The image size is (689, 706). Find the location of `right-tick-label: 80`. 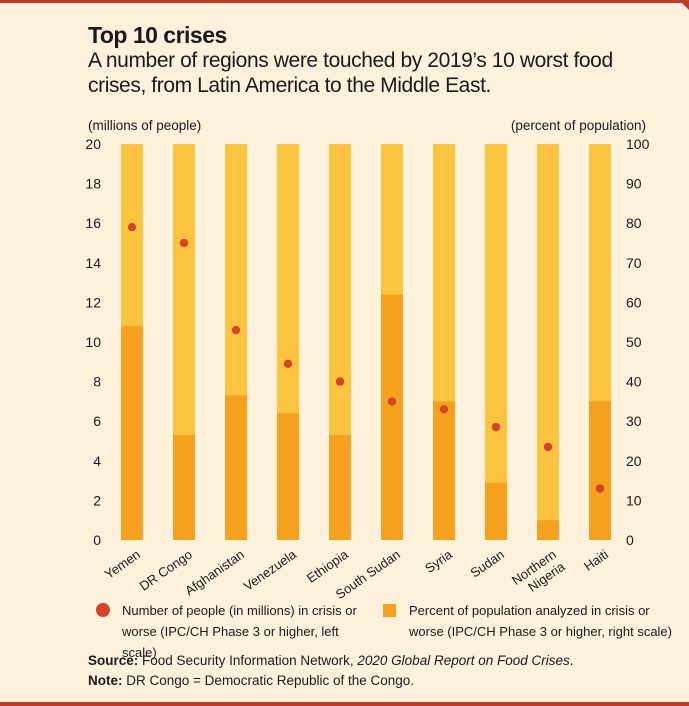

right-tick-label: 80 is located at coordinates (634, 223).